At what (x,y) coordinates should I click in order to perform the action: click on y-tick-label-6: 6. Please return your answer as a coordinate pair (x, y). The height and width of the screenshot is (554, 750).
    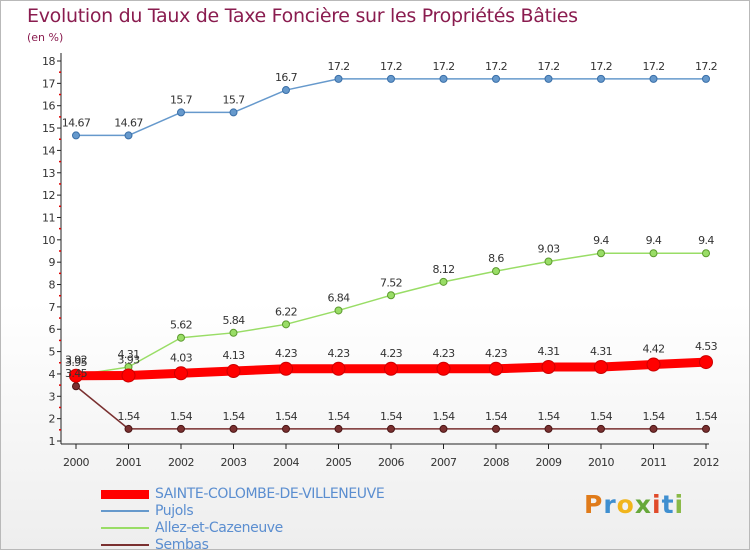
    Looking at the image, I should click on (52, 329).